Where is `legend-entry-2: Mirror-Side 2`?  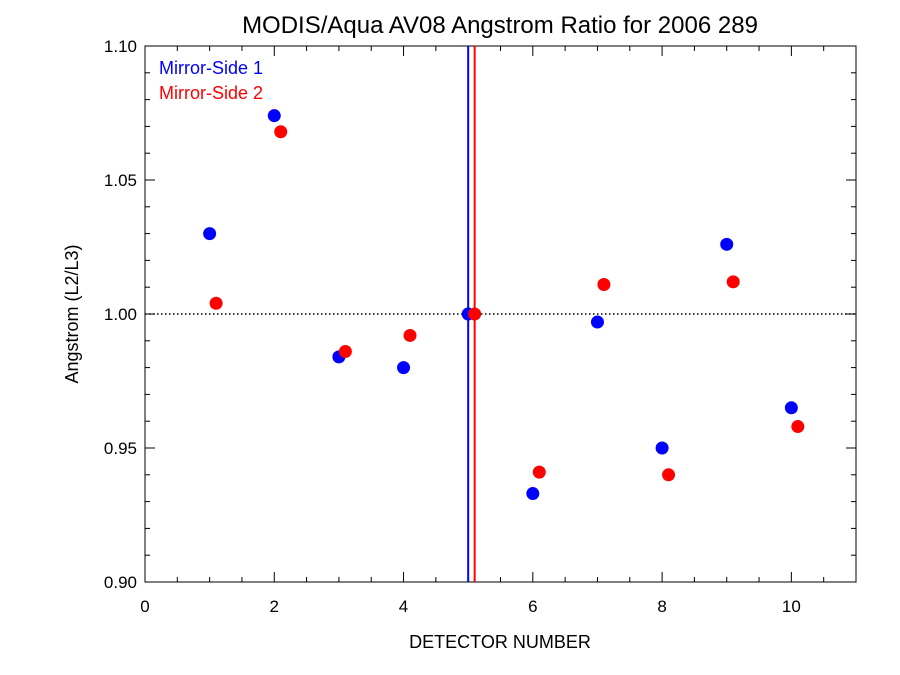 legend-entry-2: Mirror-Side 2 is located at coordinates (211, 93).